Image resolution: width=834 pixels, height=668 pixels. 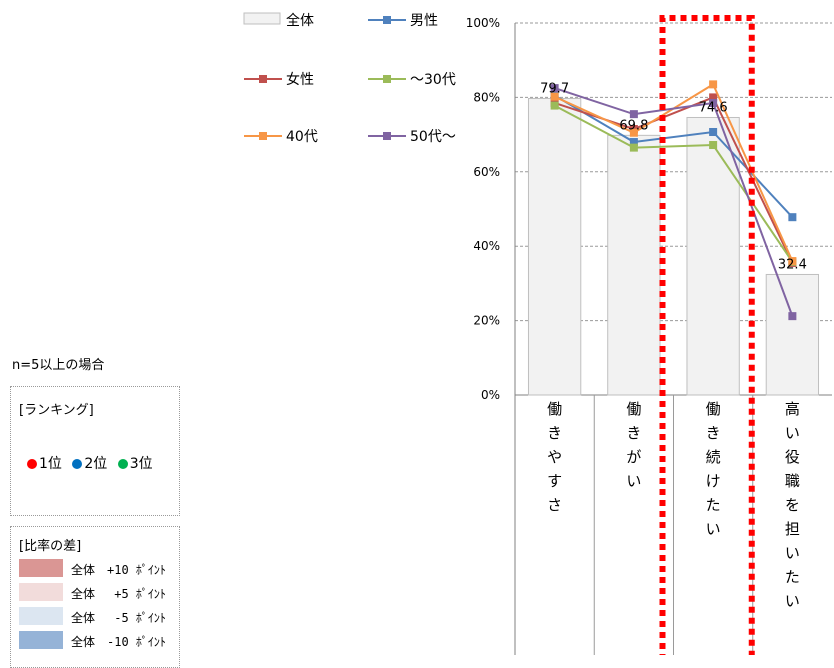 I want to click on x-category-label: が, so click(x=633, y=457).